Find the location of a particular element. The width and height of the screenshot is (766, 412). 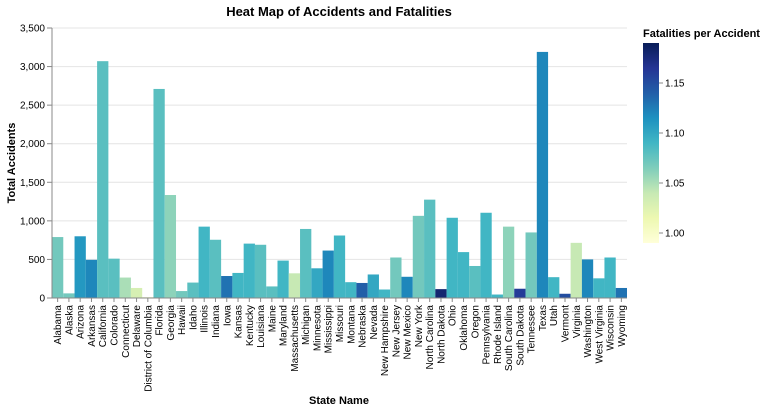

legend-tick-label: 1.05 is located at coordinates (675, 184).